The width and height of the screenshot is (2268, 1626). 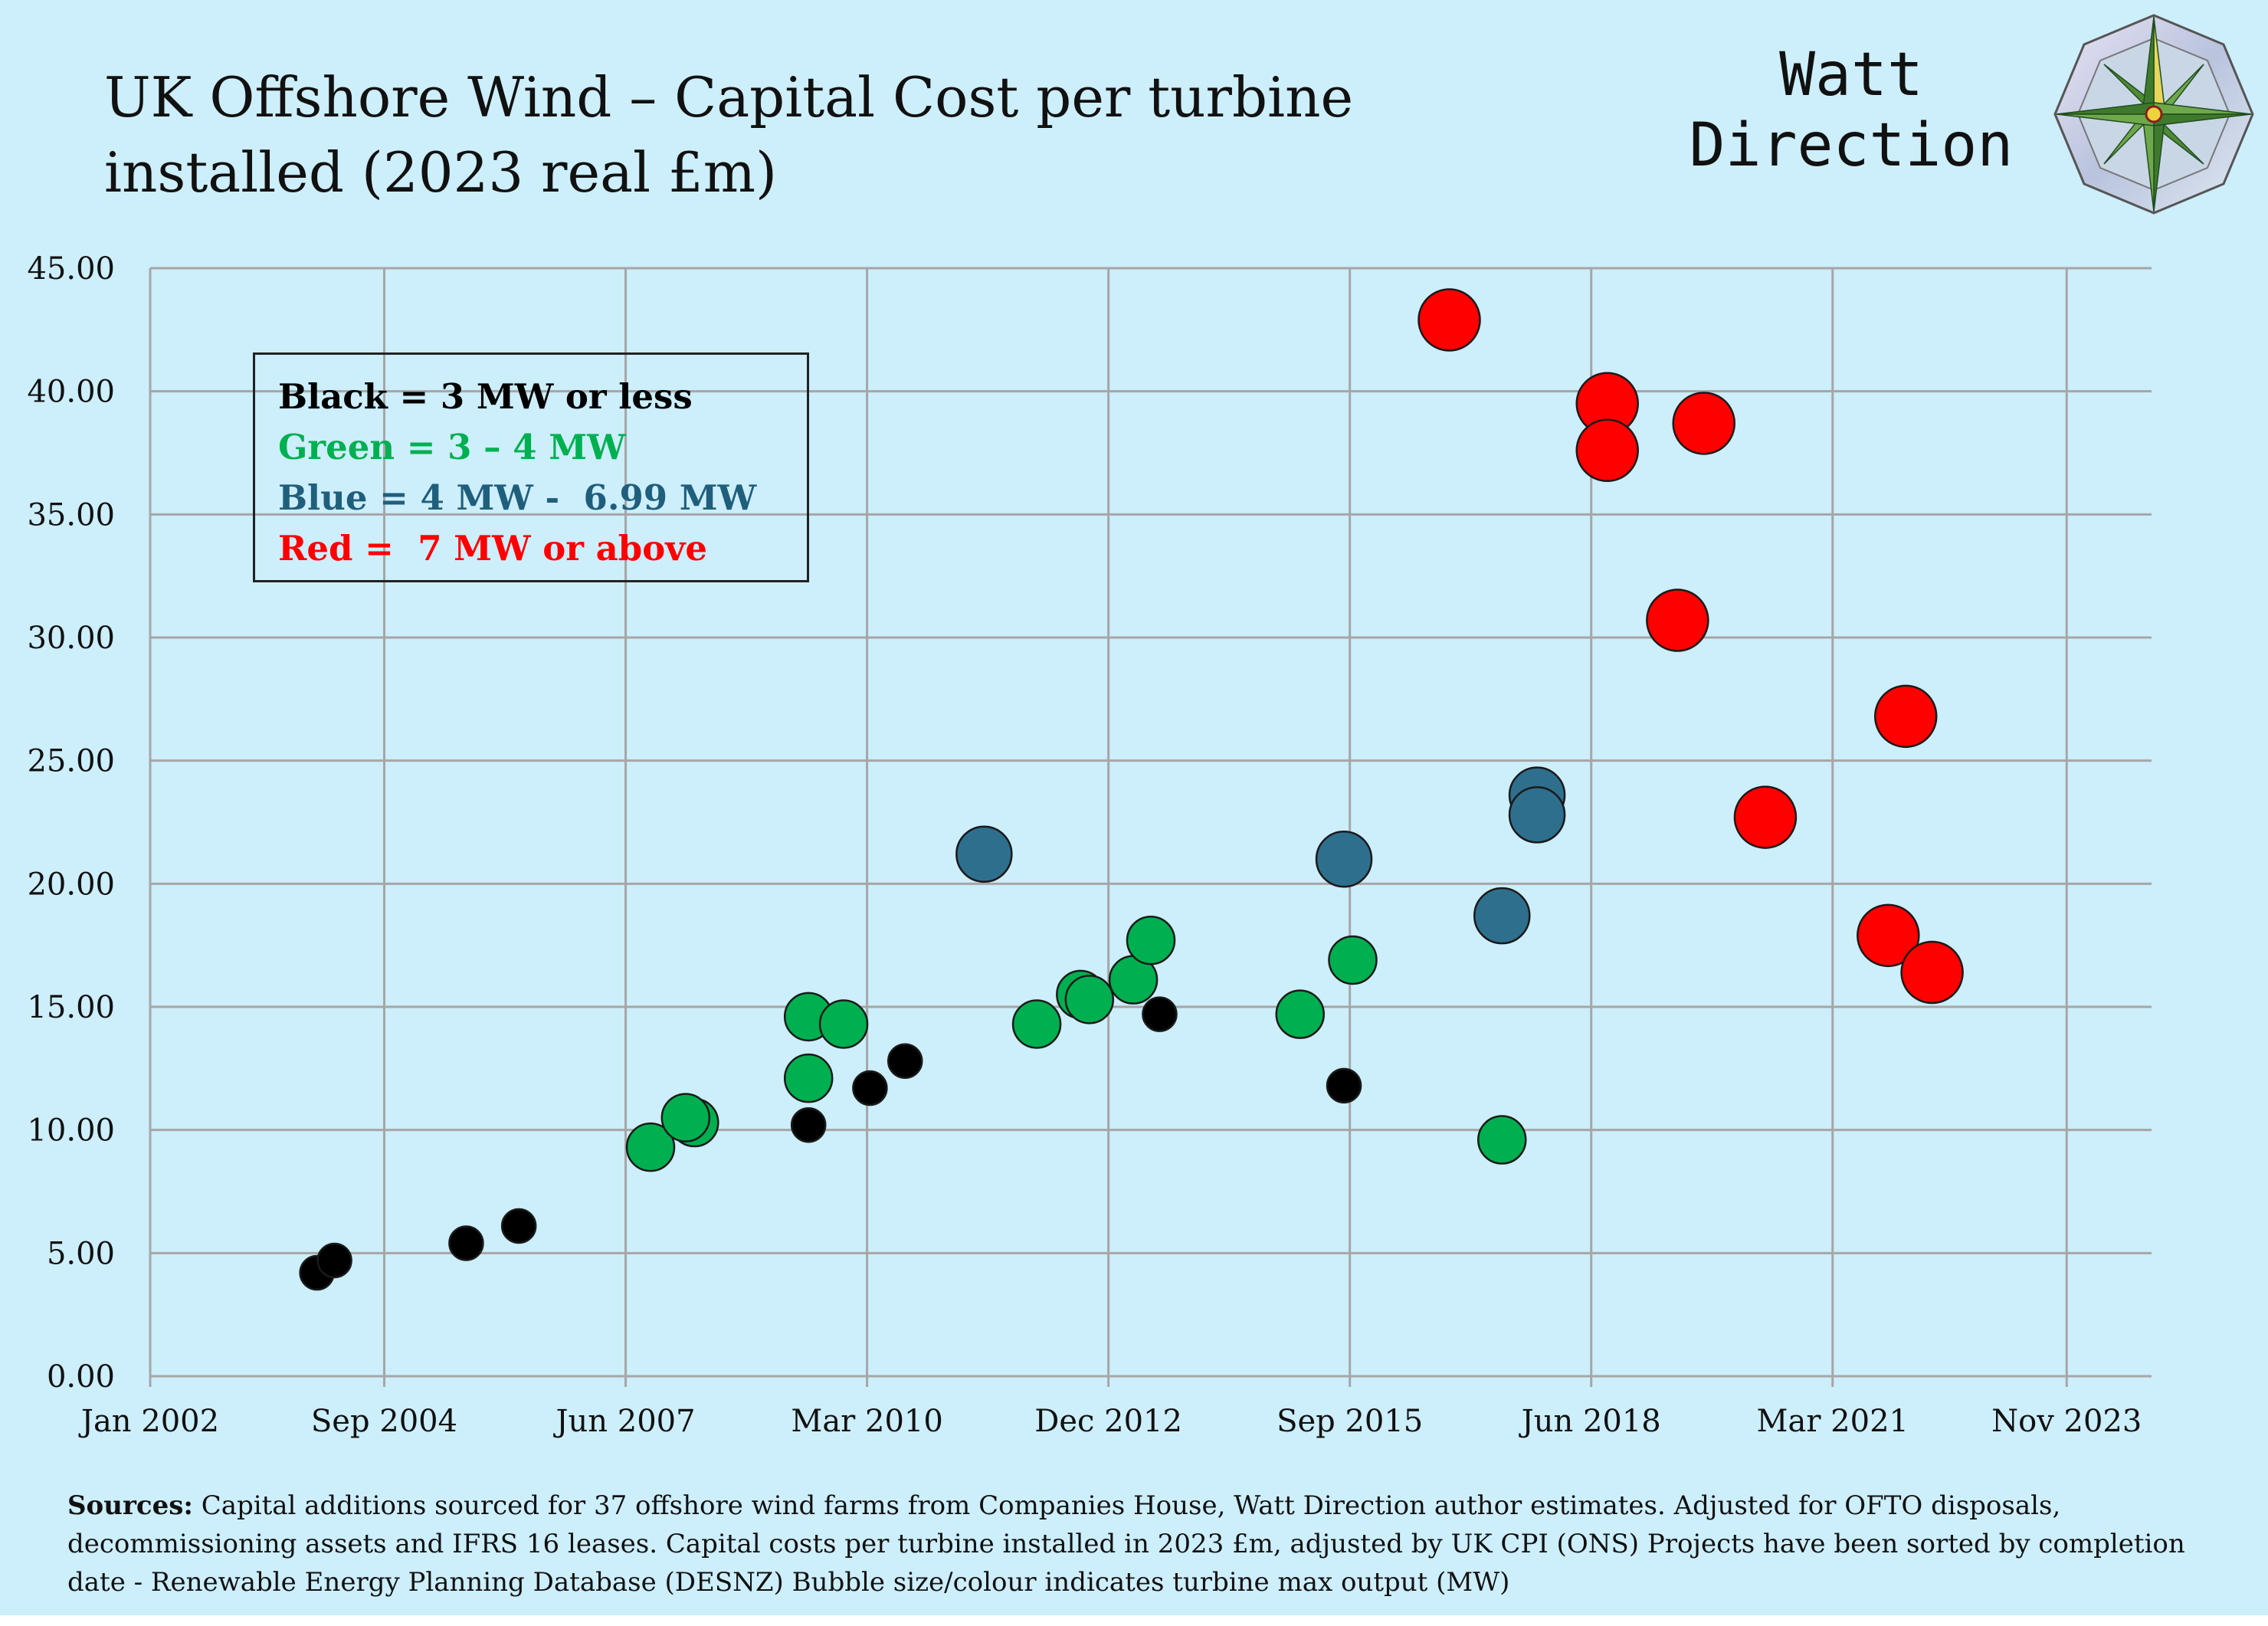 I want to click on sources-label: Sources:, so click(x=130, y=1506).